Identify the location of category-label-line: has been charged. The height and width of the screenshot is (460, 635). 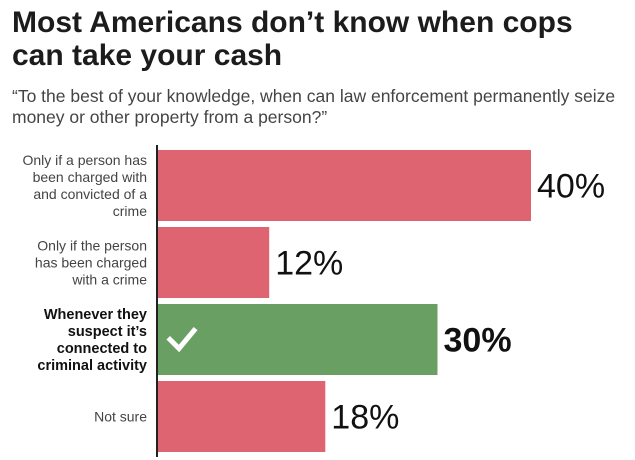
(91, 263).